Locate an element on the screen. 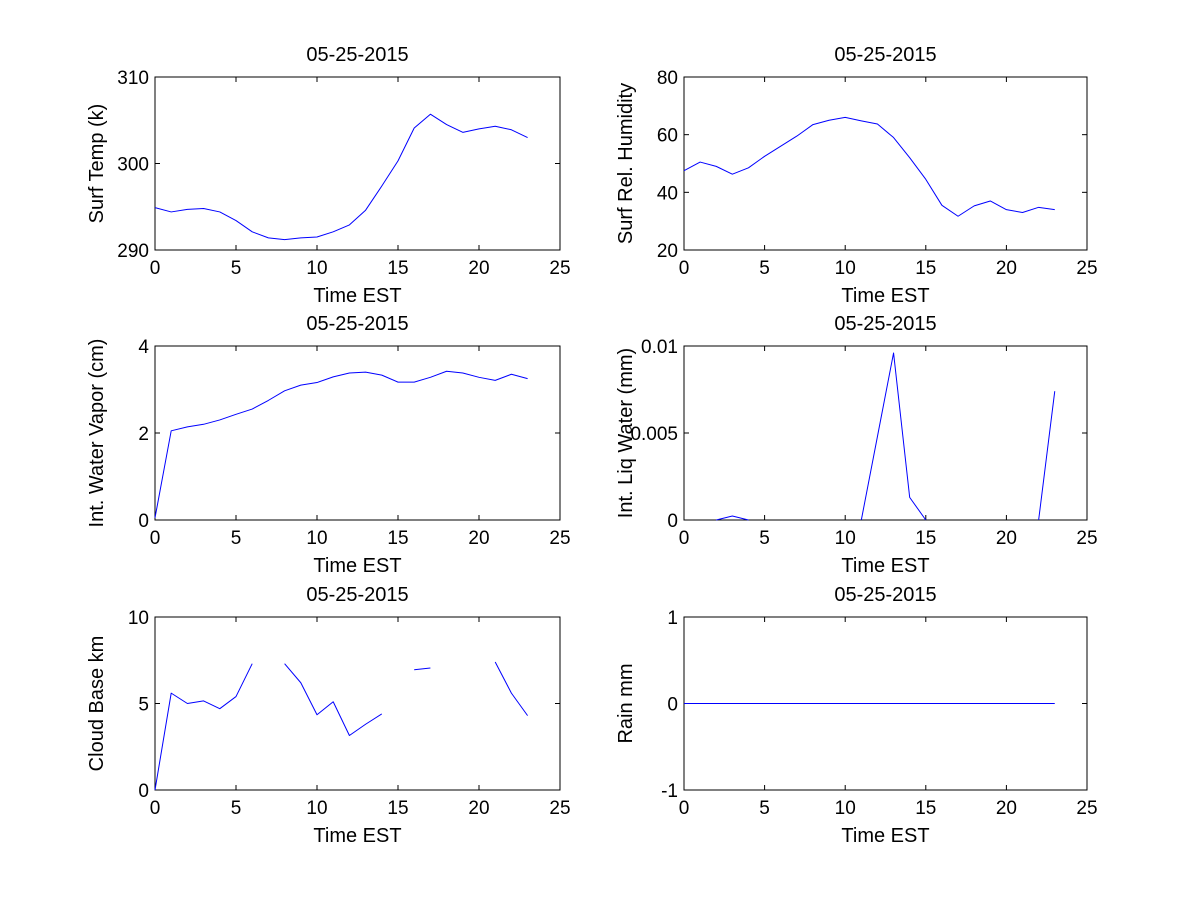 The width and height of the screenshot is (1200, 900). y-axis-label: Int. Water Vapor (cm) is located at coordinates (97, 433).